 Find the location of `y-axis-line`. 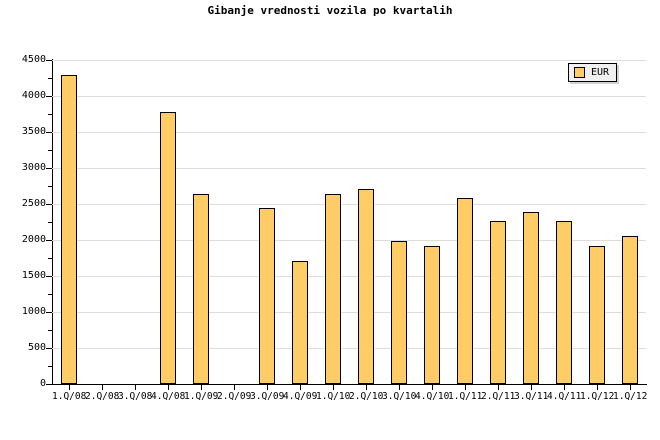

y-axis-line is located at coordinates (52, 222).